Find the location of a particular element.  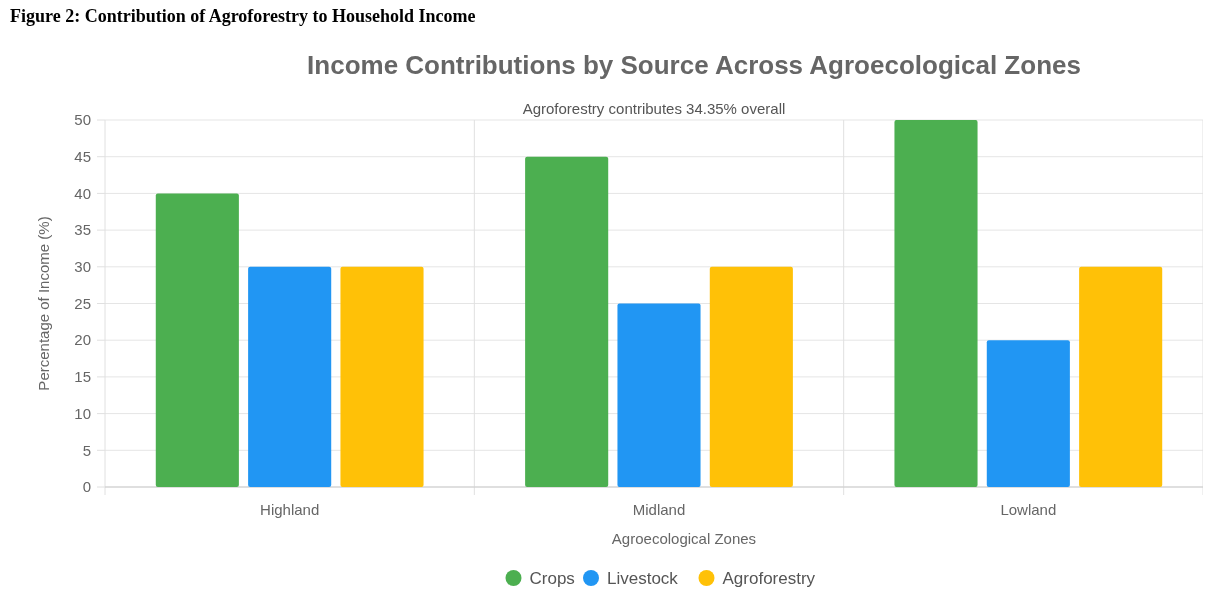

y-tick-label: 35 is located at coordinates (82, 230).